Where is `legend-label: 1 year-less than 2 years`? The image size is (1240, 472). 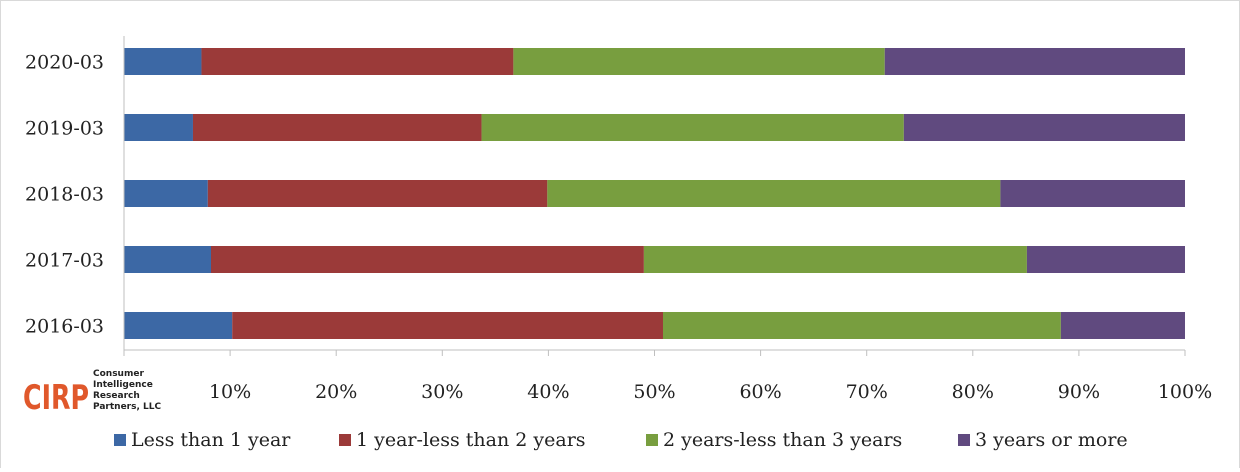
legend-label: 1 year-less than 2 years is located at coordinates (471, 440).